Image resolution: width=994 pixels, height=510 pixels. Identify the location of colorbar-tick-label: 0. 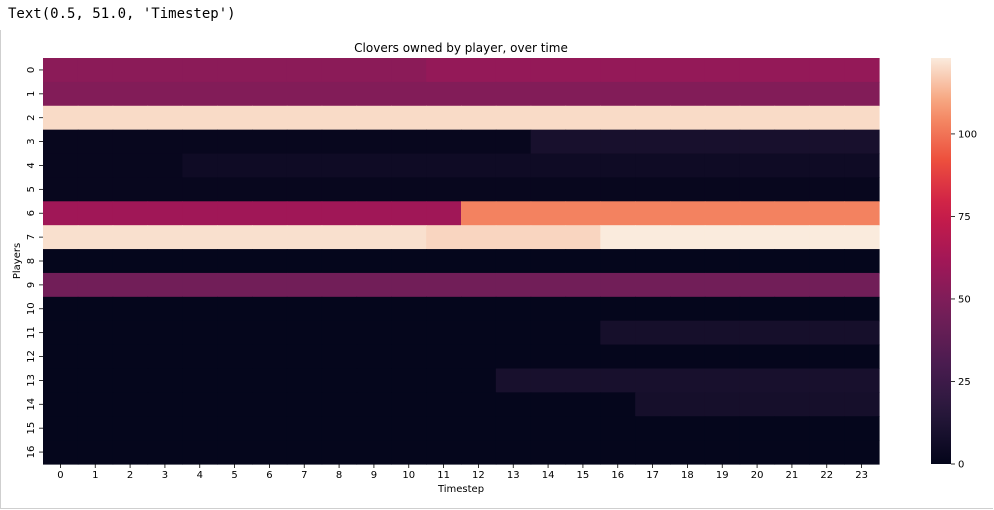
(961, 465).